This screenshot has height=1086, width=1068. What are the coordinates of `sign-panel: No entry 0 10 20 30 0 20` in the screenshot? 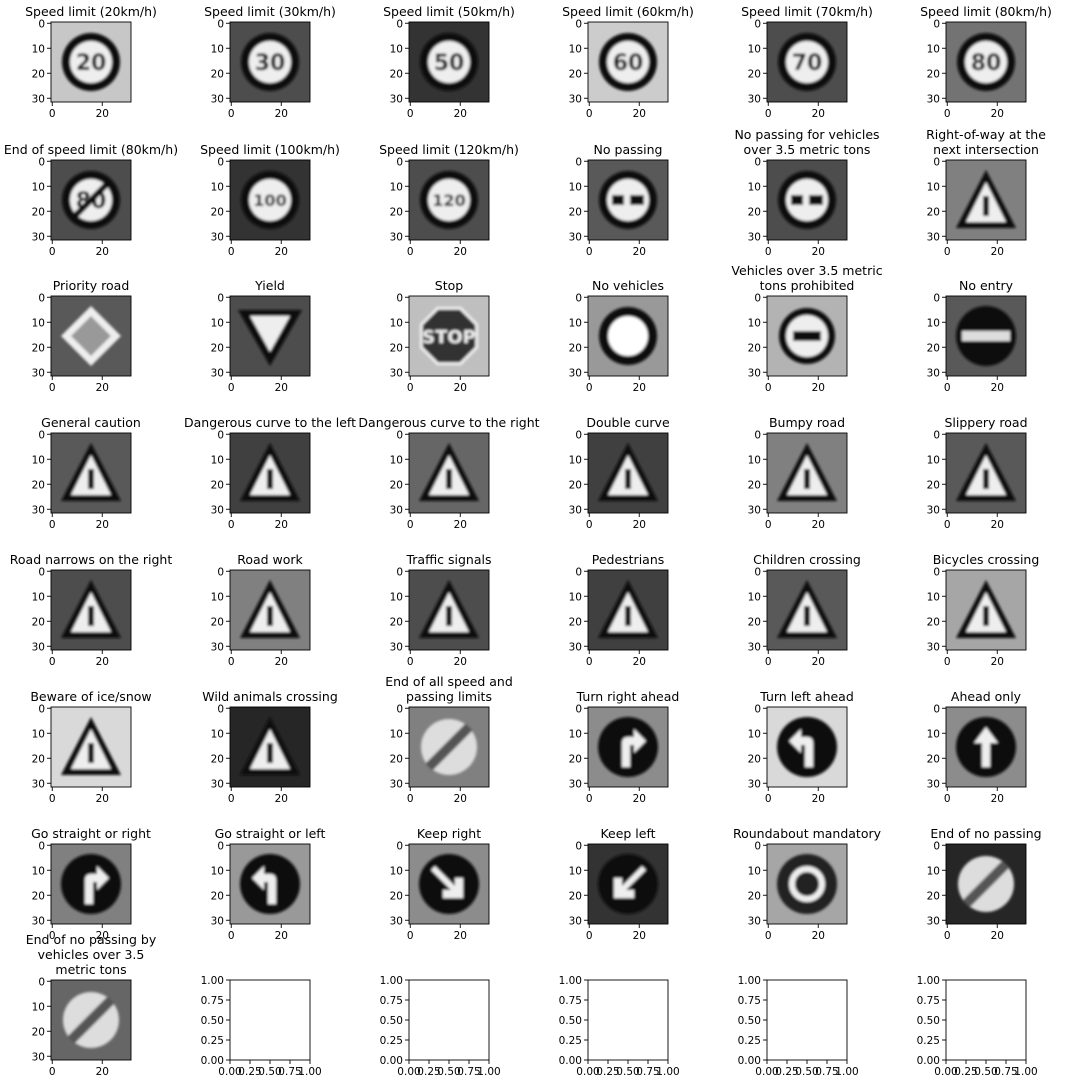 It's located at (977, 336).